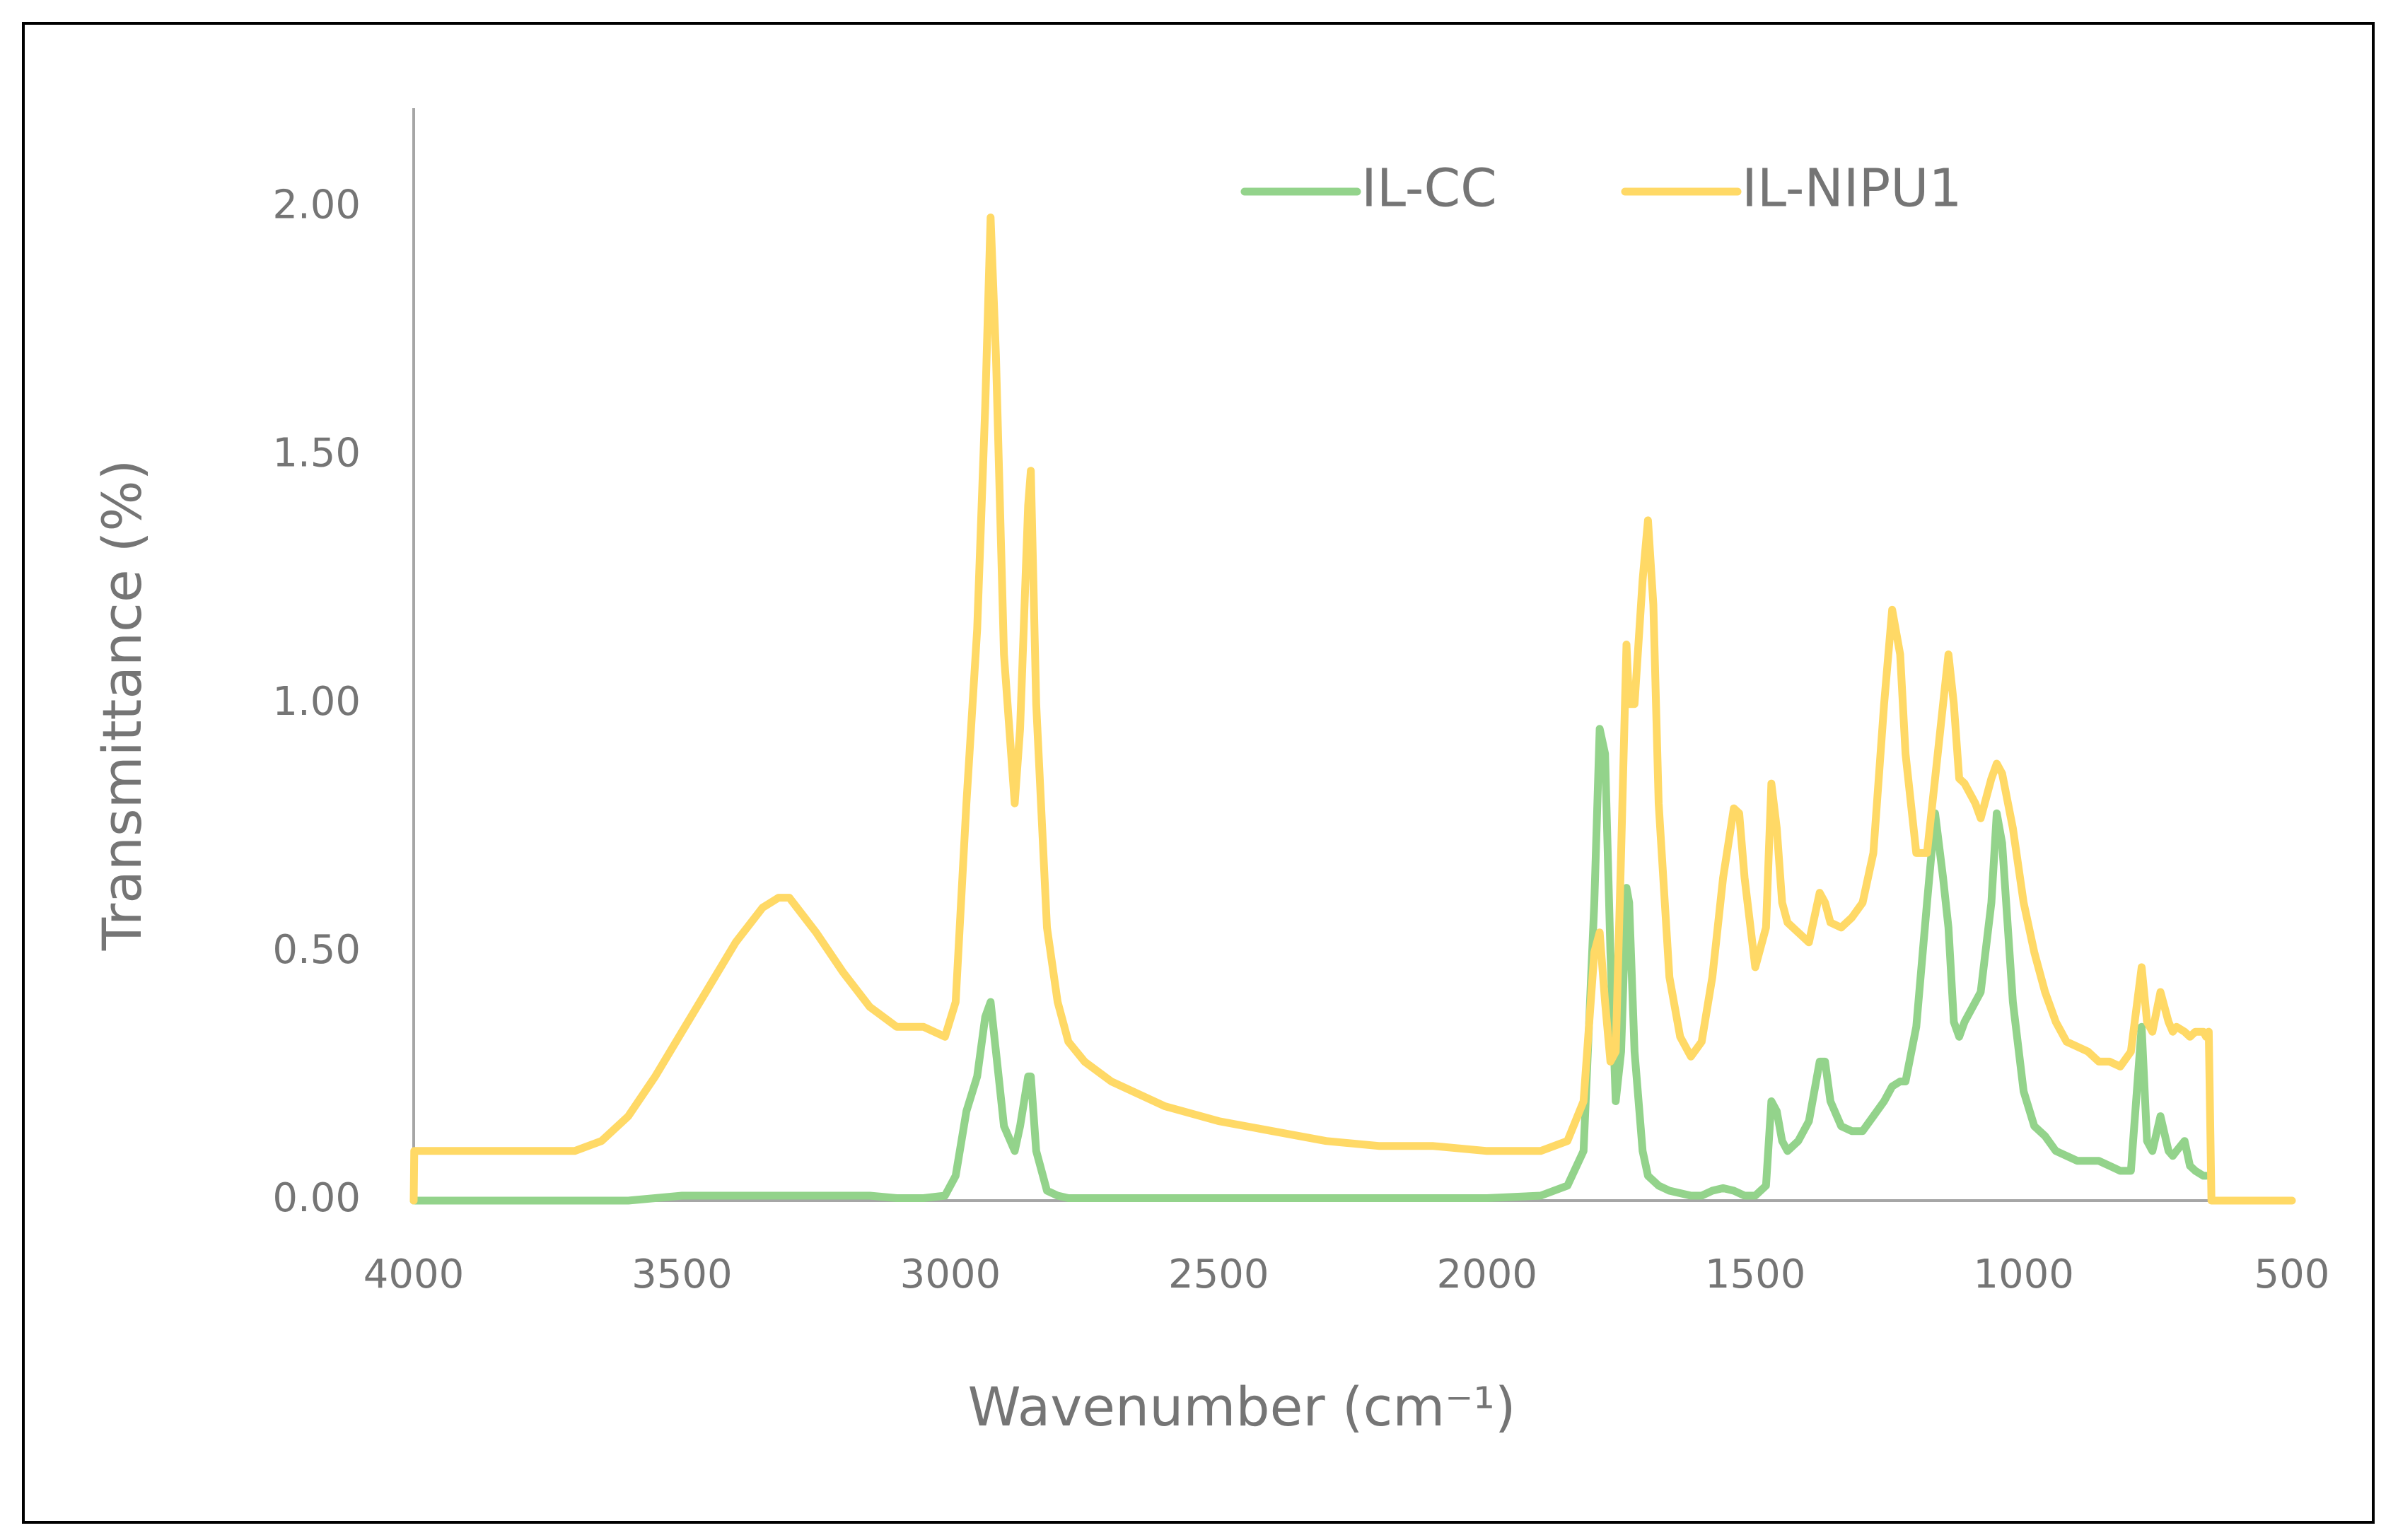 This screenshot has width=2398, height=1540. I want to click on y-tick-label: 1.00, so click(316, 702).